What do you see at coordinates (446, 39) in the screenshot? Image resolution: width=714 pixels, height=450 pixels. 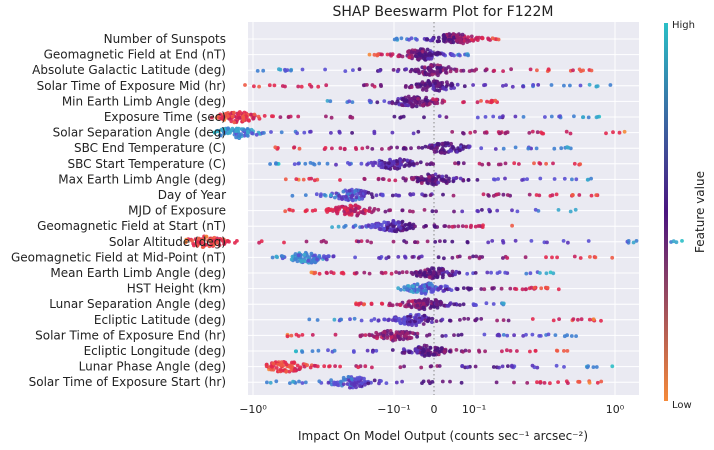 I see `feature-points` at bounding box center [446, 39].